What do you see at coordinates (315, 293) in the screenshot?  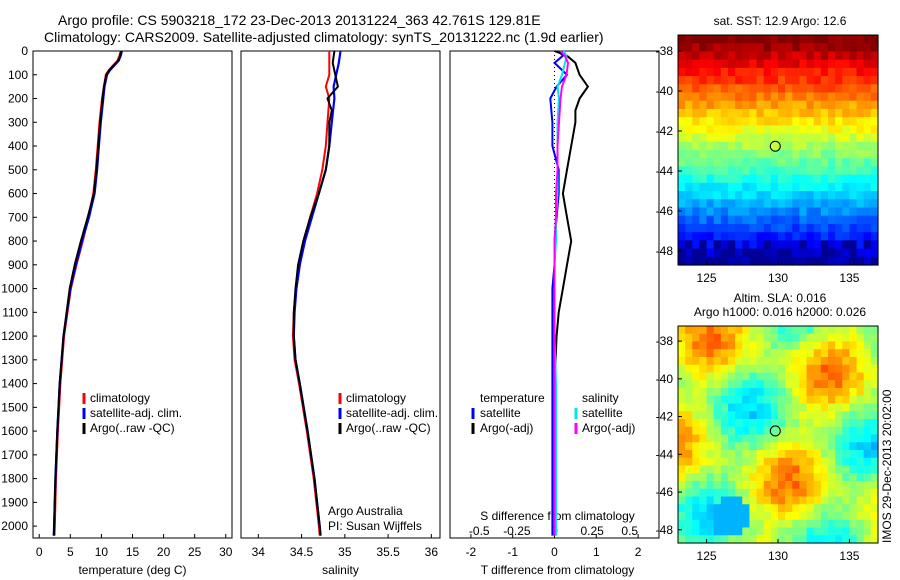 I see `series-line-argo-raw-qc-` at bounding box center [315, 293].